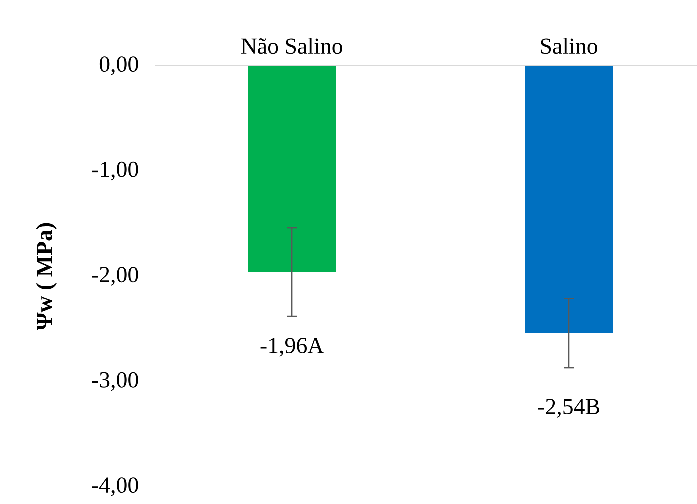  I want to click on y-axis-title: Ψw ( MPa), so click(46, 277).